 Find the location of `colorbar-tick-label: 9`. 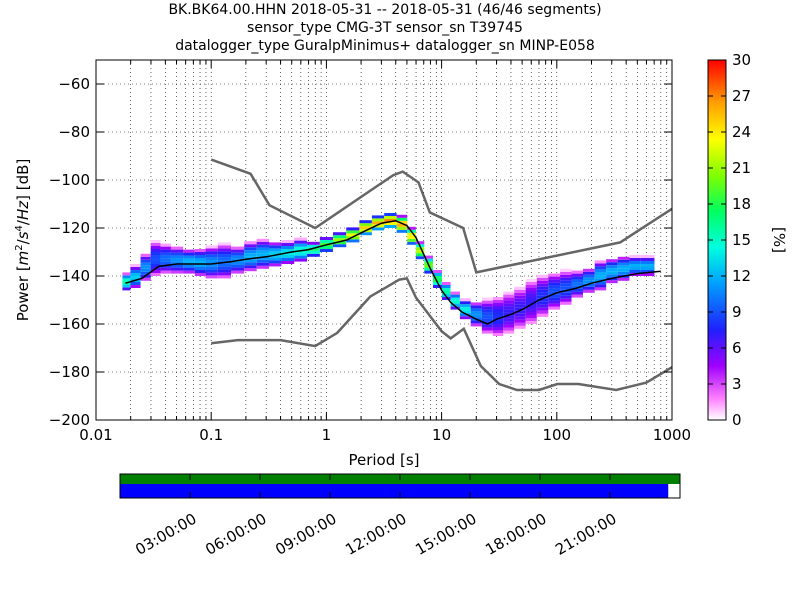

colorbar-tick-label: 9 is located at coordinates (737, 312).